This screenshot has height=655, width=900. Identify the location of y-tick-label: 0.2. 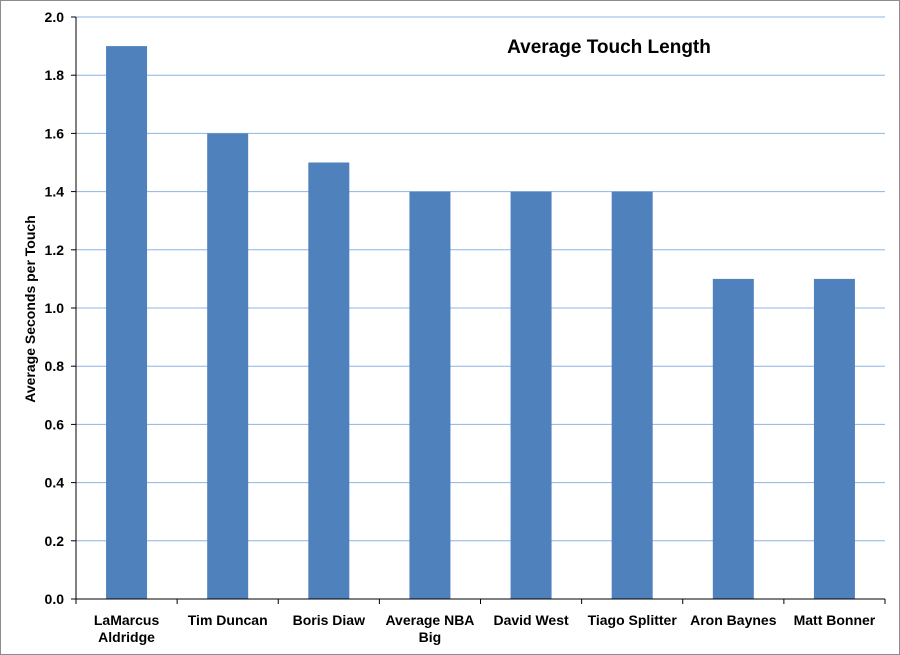
(55, 541).